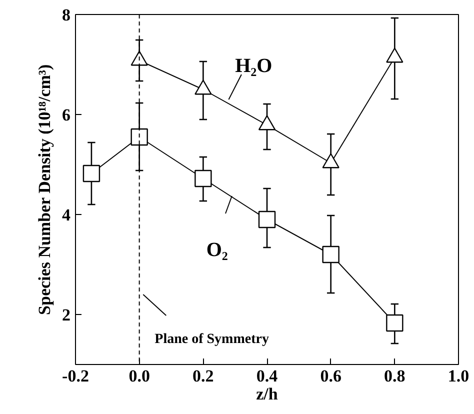 This screenshot has height=414, width=474. What do you see at coordinates (253, 66) in the screenshot?
I see `series-label: H₂O` at bounding box center [253, 66].